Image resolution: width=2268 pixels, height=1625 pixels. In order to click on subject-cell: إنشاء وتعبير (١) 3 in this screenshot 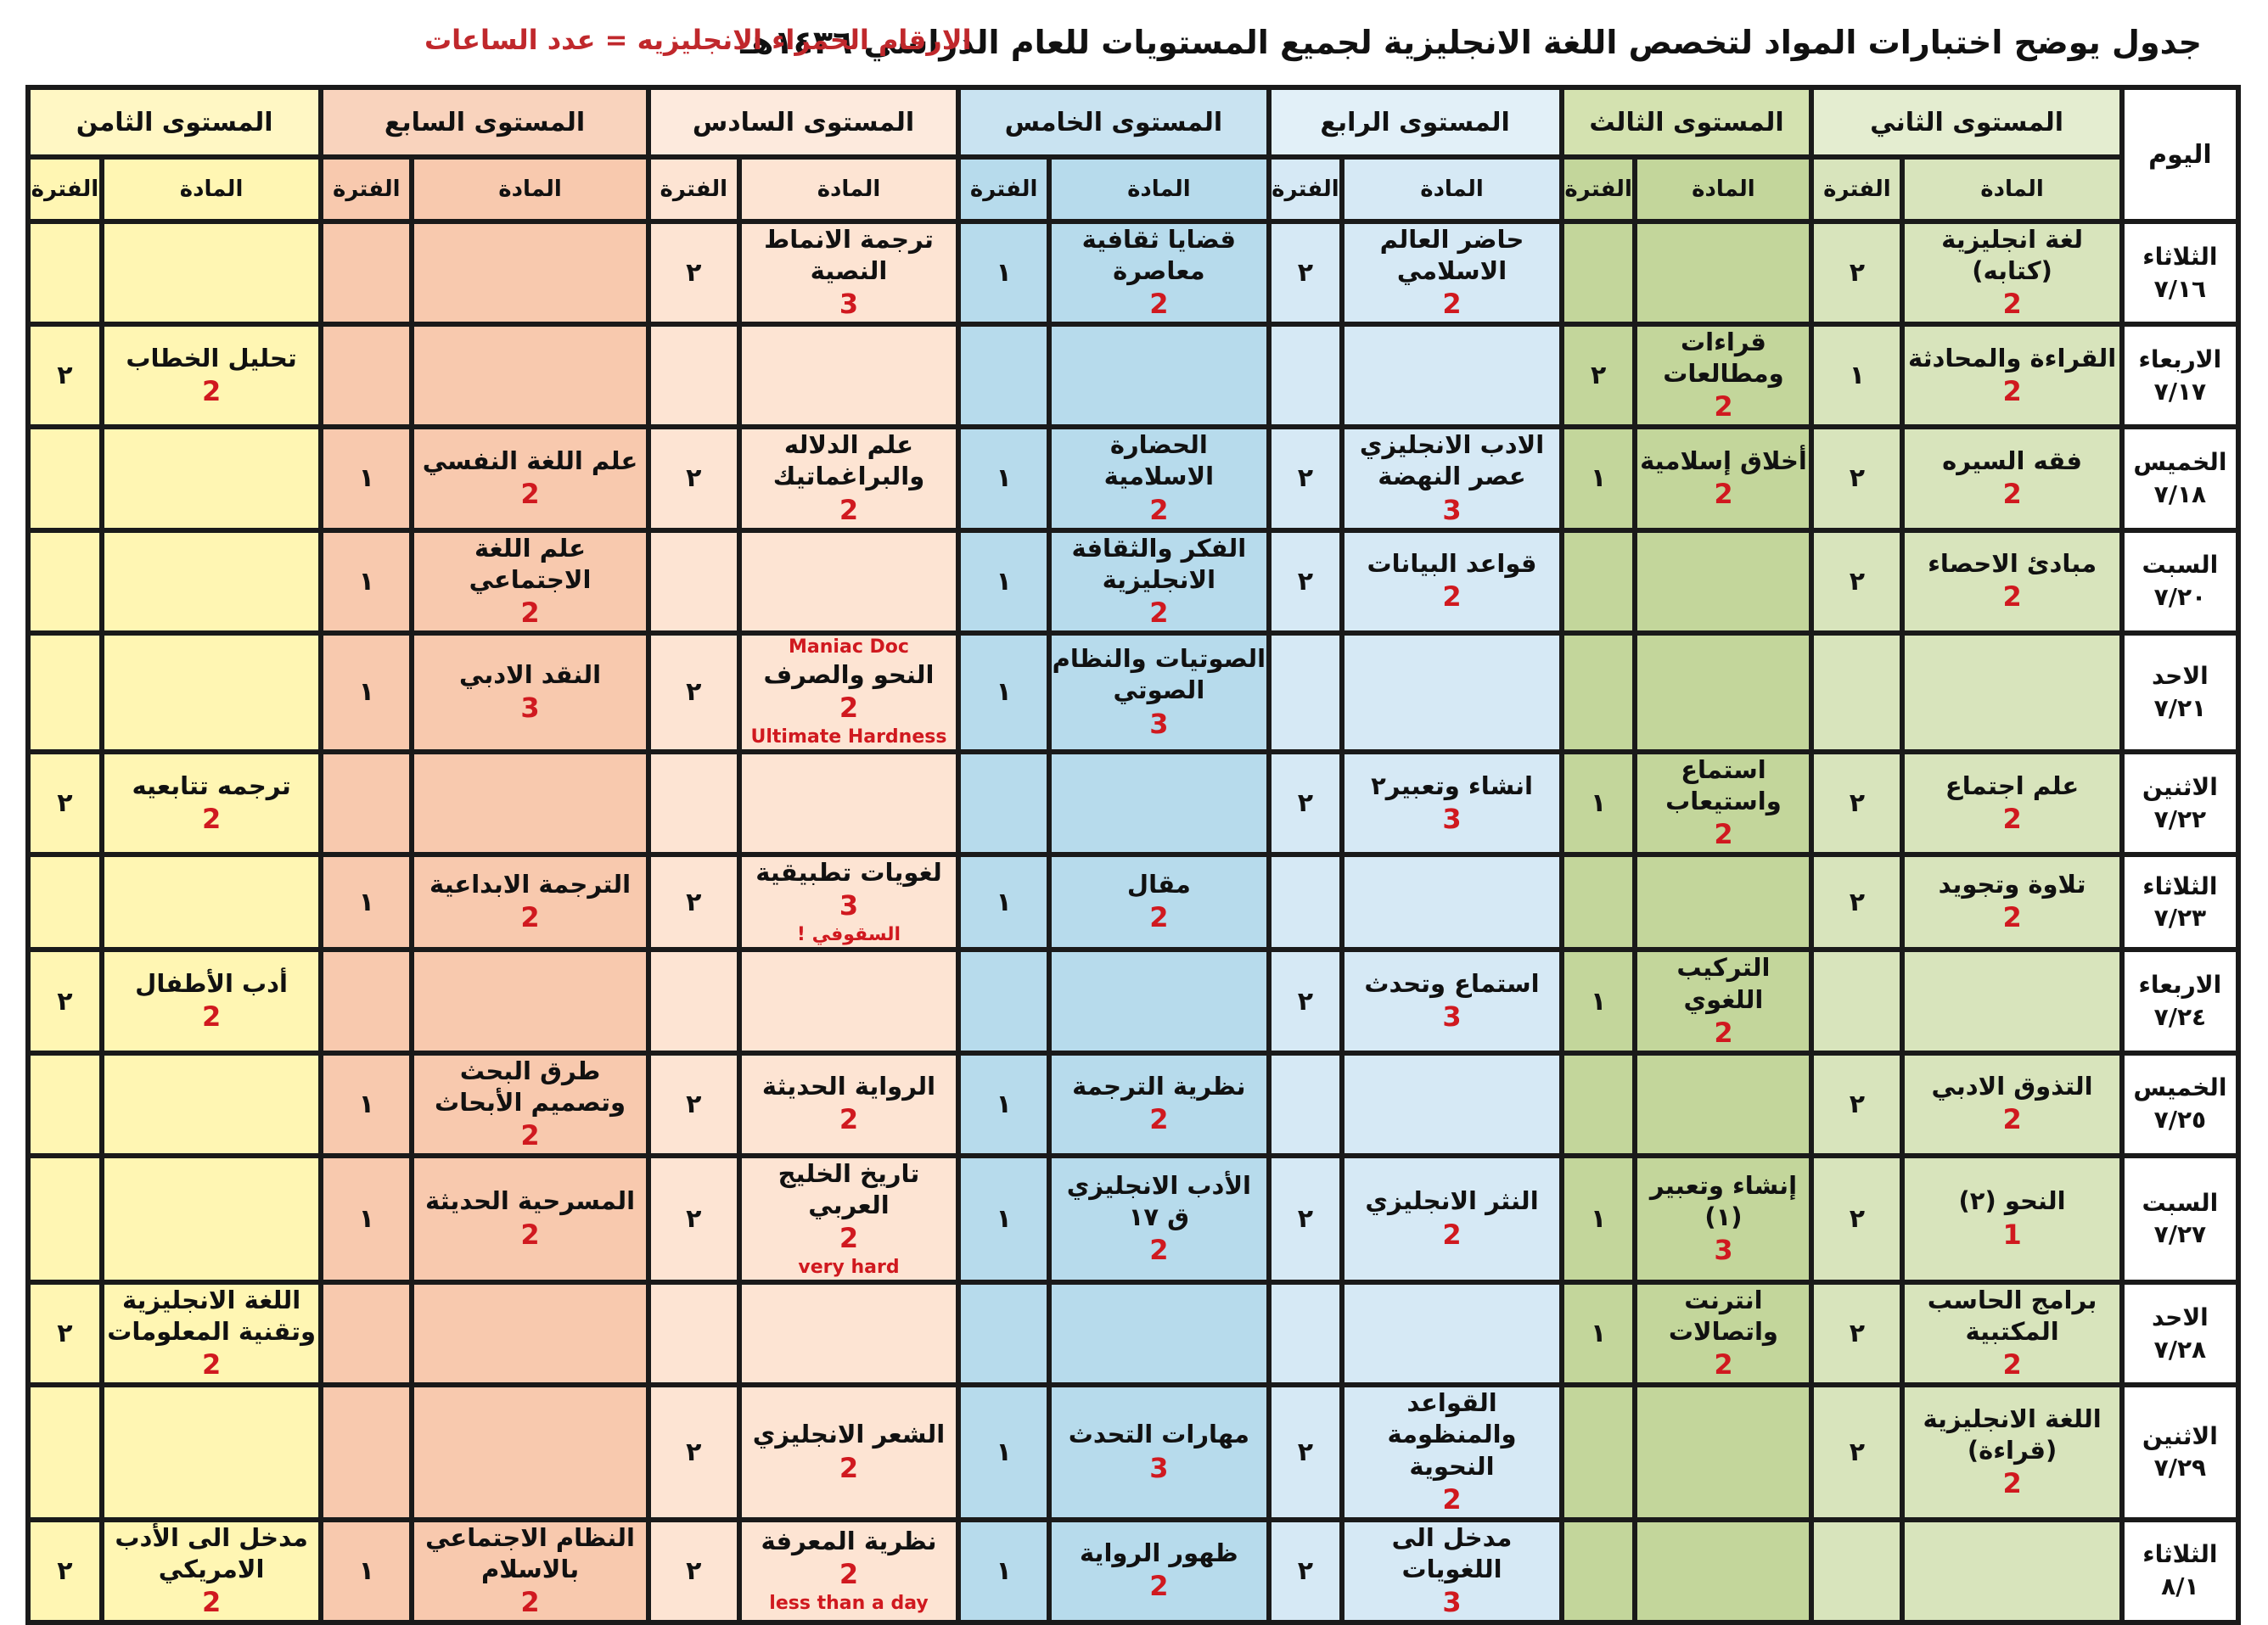, I will do `click(1723, 1218)`.